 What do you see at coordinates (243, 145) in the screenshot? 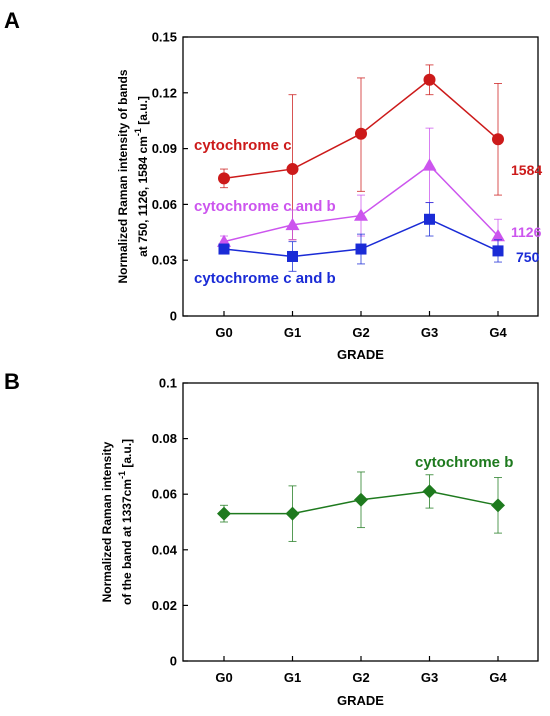
I see `series-label-cytochrome-c: cytochrome c` at bounding box center [243, 145].